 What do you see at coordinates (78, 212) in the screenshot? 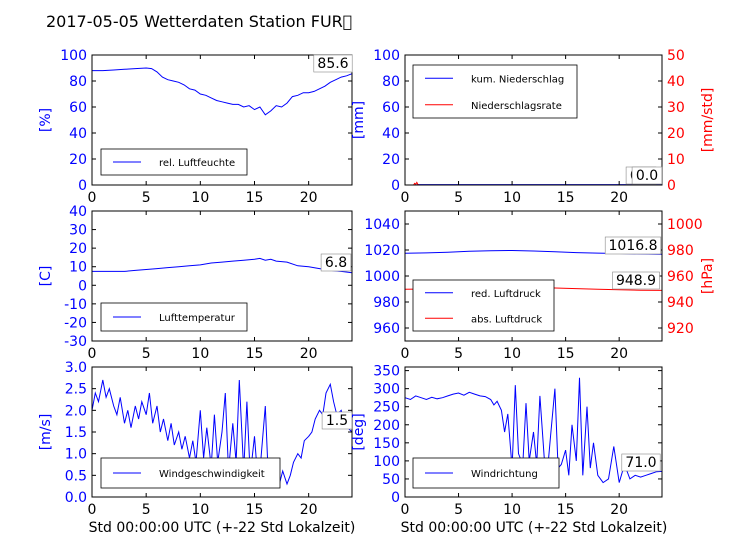
I see `y-tick-label-temperature-7: 40` at bounding box center [78, 212].